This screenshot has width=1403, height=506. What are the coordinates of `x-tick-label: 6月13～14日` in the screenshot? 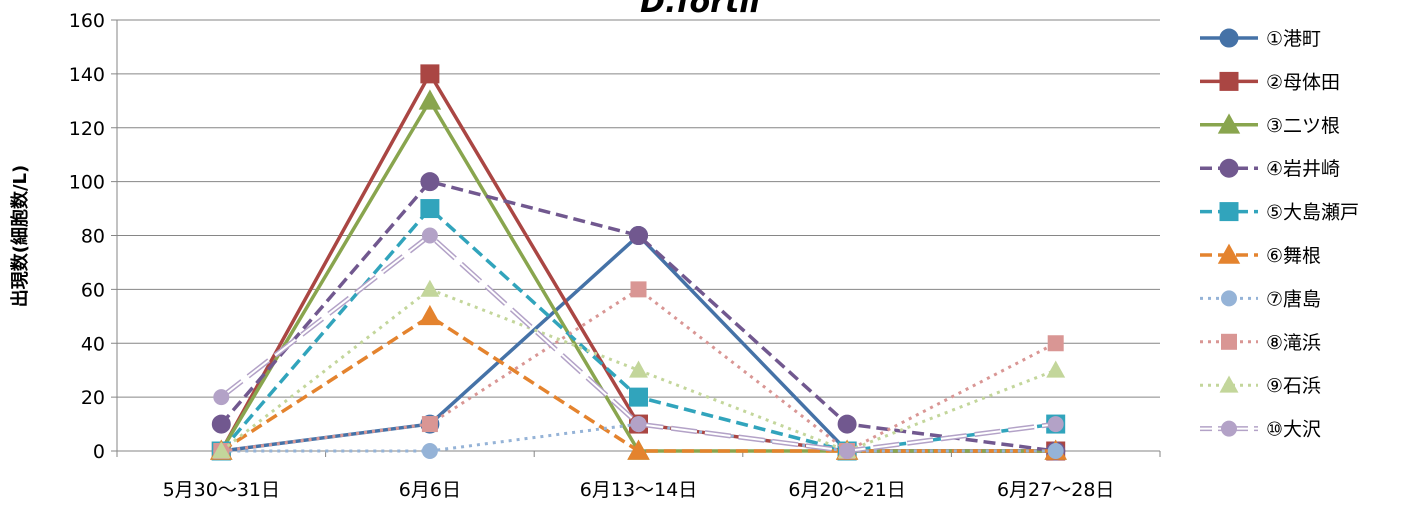 It's located at (638, 490).